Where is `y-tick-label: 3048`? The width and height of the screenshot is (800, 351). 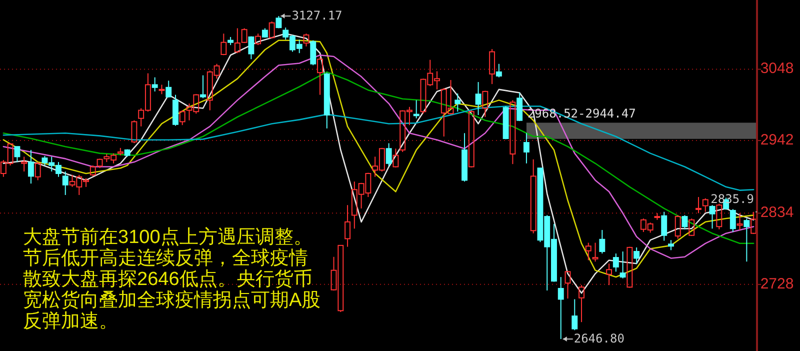
y-tick-label: 3048 is located at coordinates (777, 69).